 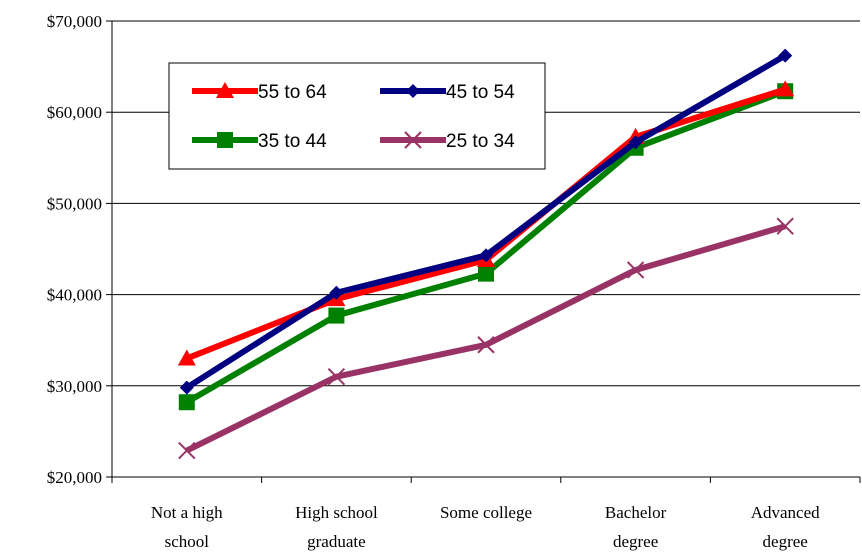 I want to click on y-tick-label: $60,000, so click(x=74, y=112).